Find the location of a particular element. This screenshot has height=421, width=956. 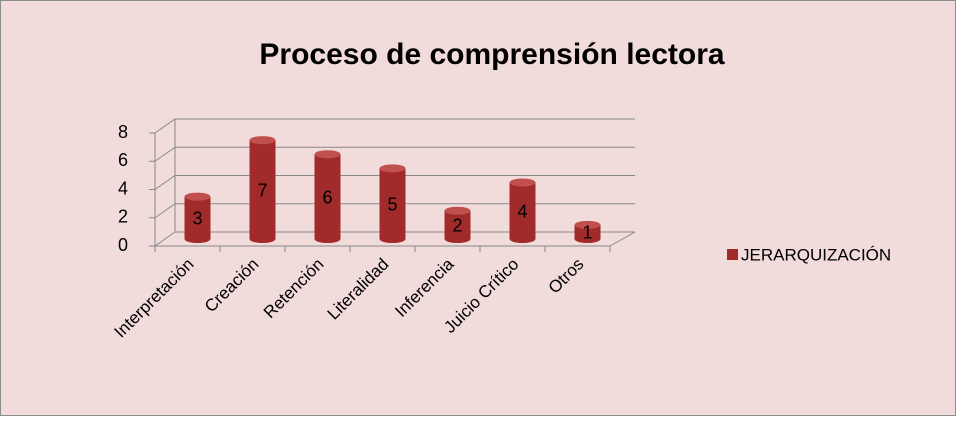

y-tick-label: 4 is located at coordinates (123, 188).